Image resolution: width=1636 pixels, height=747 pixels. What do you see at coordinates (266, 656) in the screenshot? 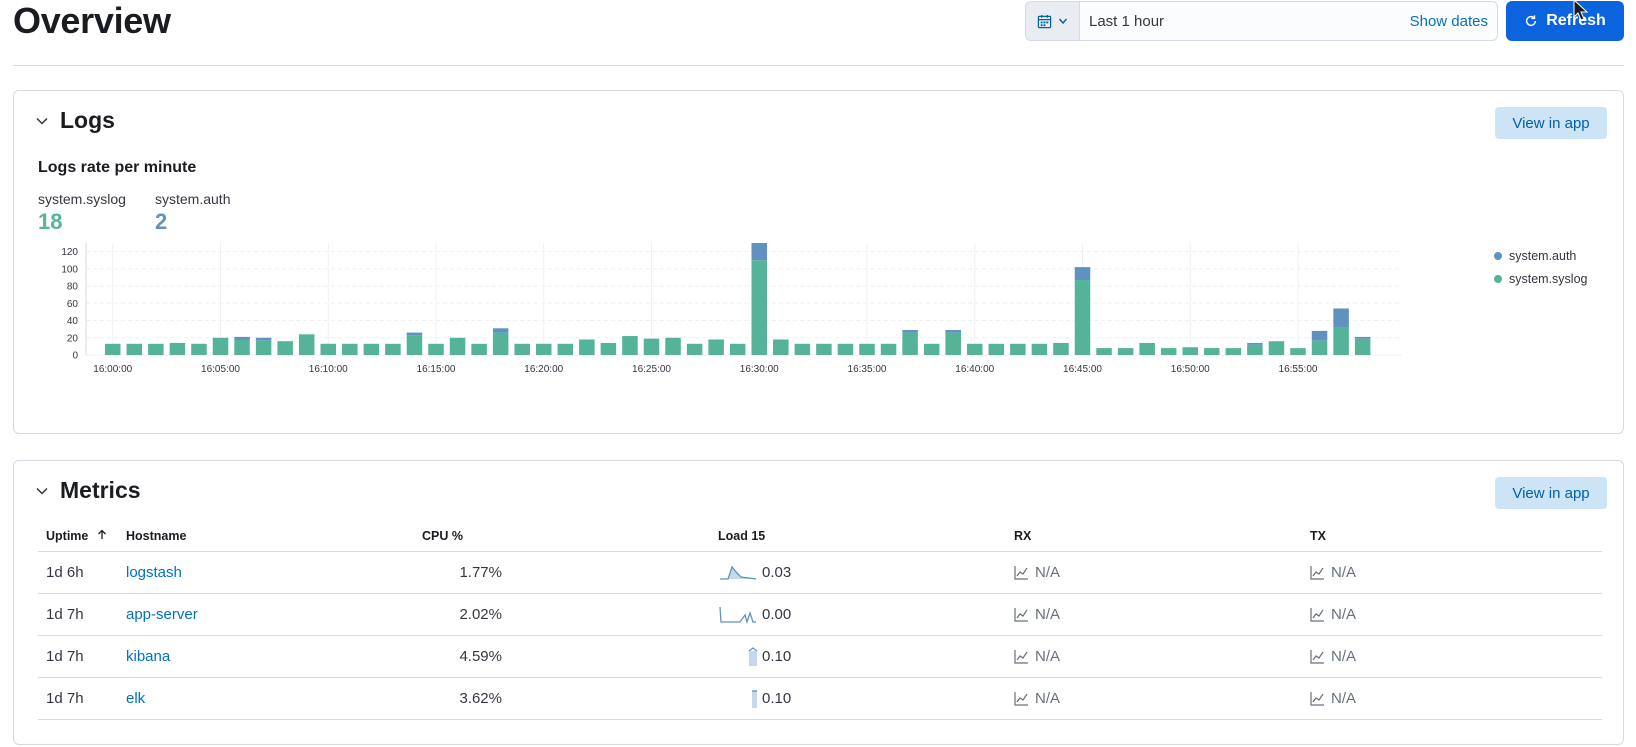
I see `hostname-cell: kibana` at bounding box center [266, 656].